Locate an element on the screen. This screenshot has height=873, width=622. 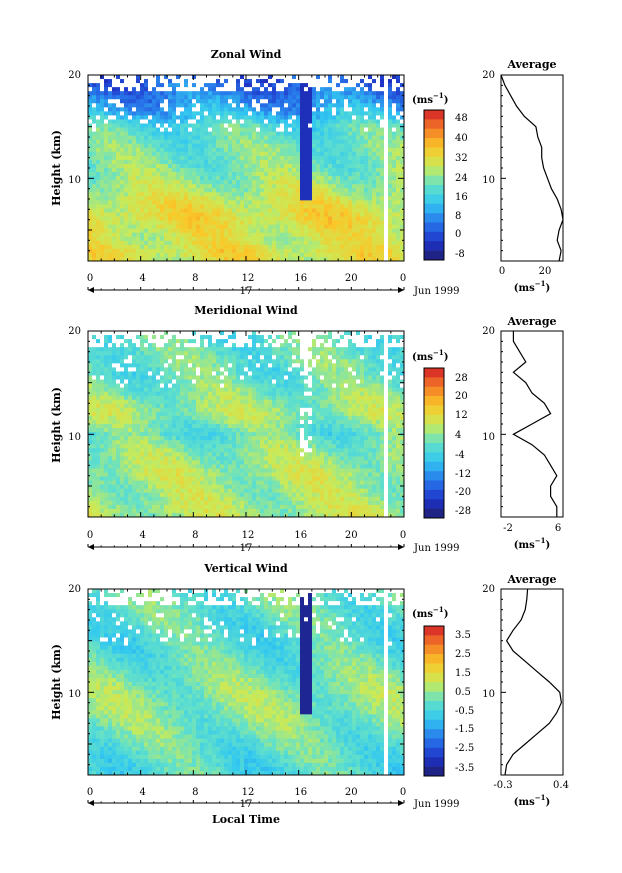
colorbar-swatch is located at coordinates (434, 218).